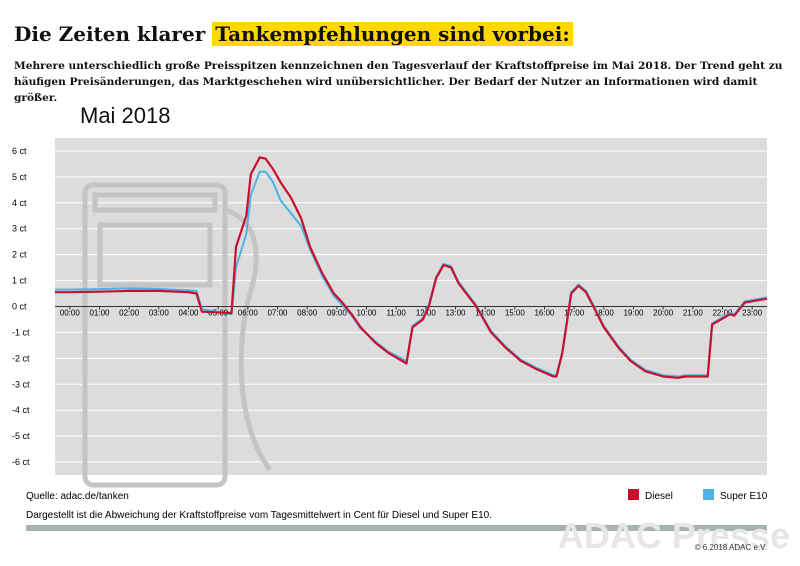 The width and height of the screenshot is (800, 566). What do you see at coordinates (21, 462) in the screenshot?
I see `y-tick-label: -6 ct` at bounding box center [21, 462].